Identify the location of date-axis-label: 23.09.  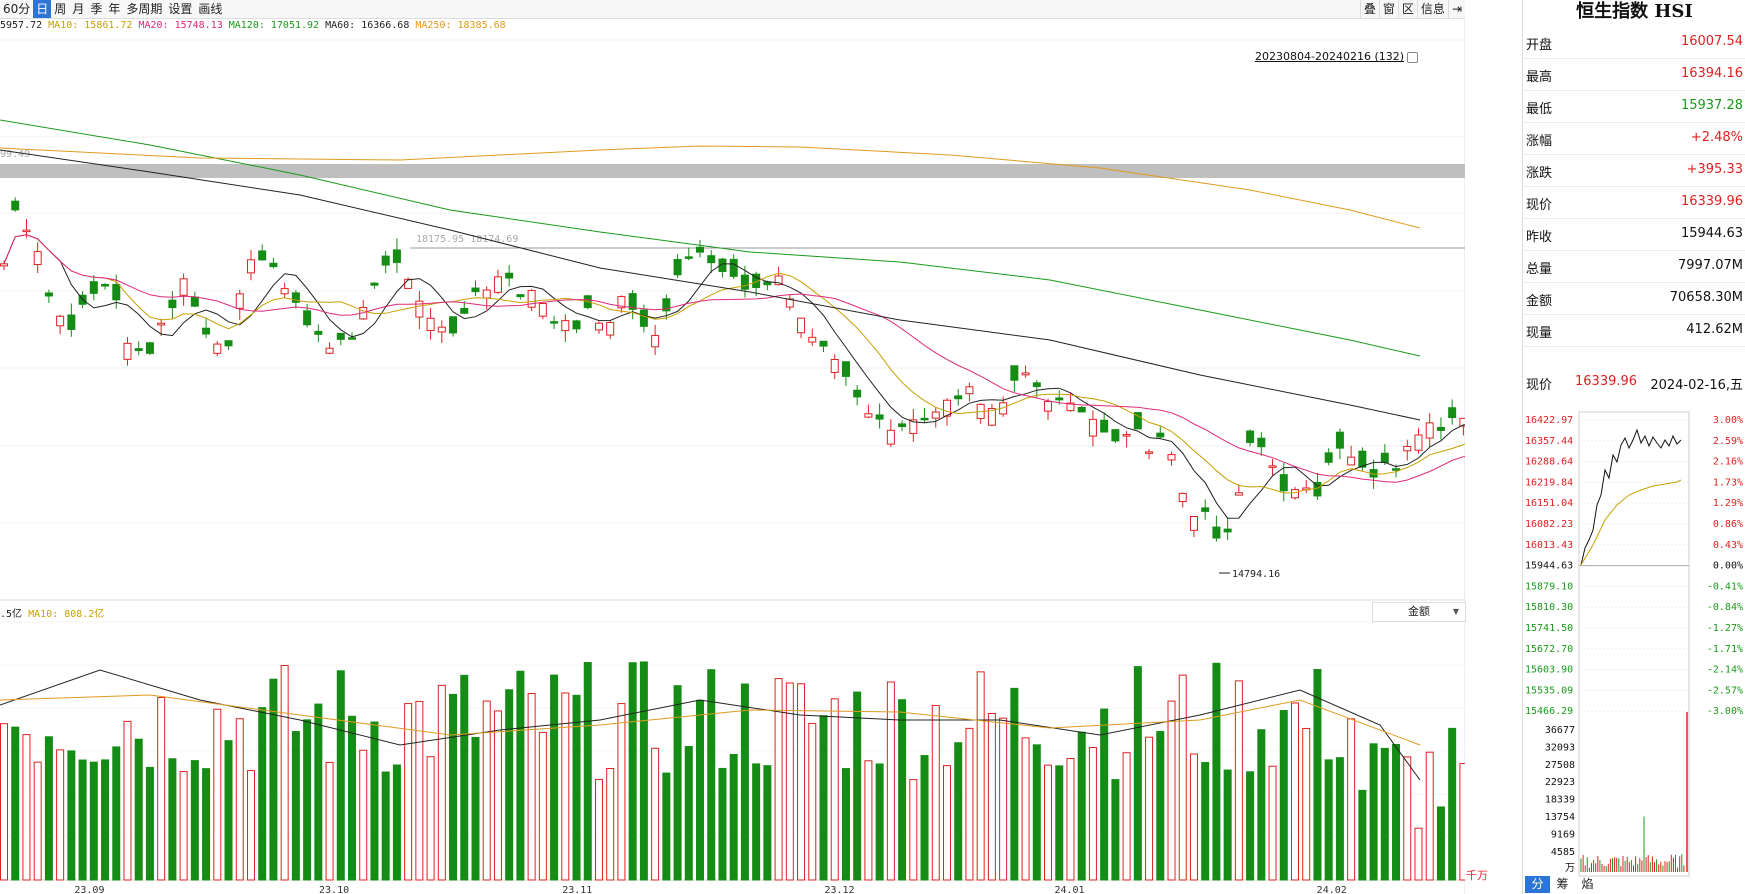
(89, 889).